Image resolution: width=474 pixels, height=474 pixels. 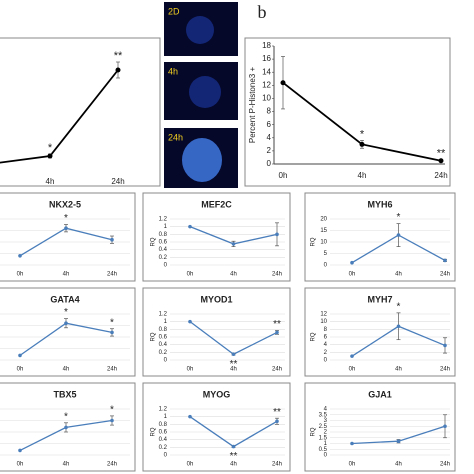 What do you see at coordinates (262, 12) in the screenshot?
I see `panel-label: b` at bounding box center [262, 12].